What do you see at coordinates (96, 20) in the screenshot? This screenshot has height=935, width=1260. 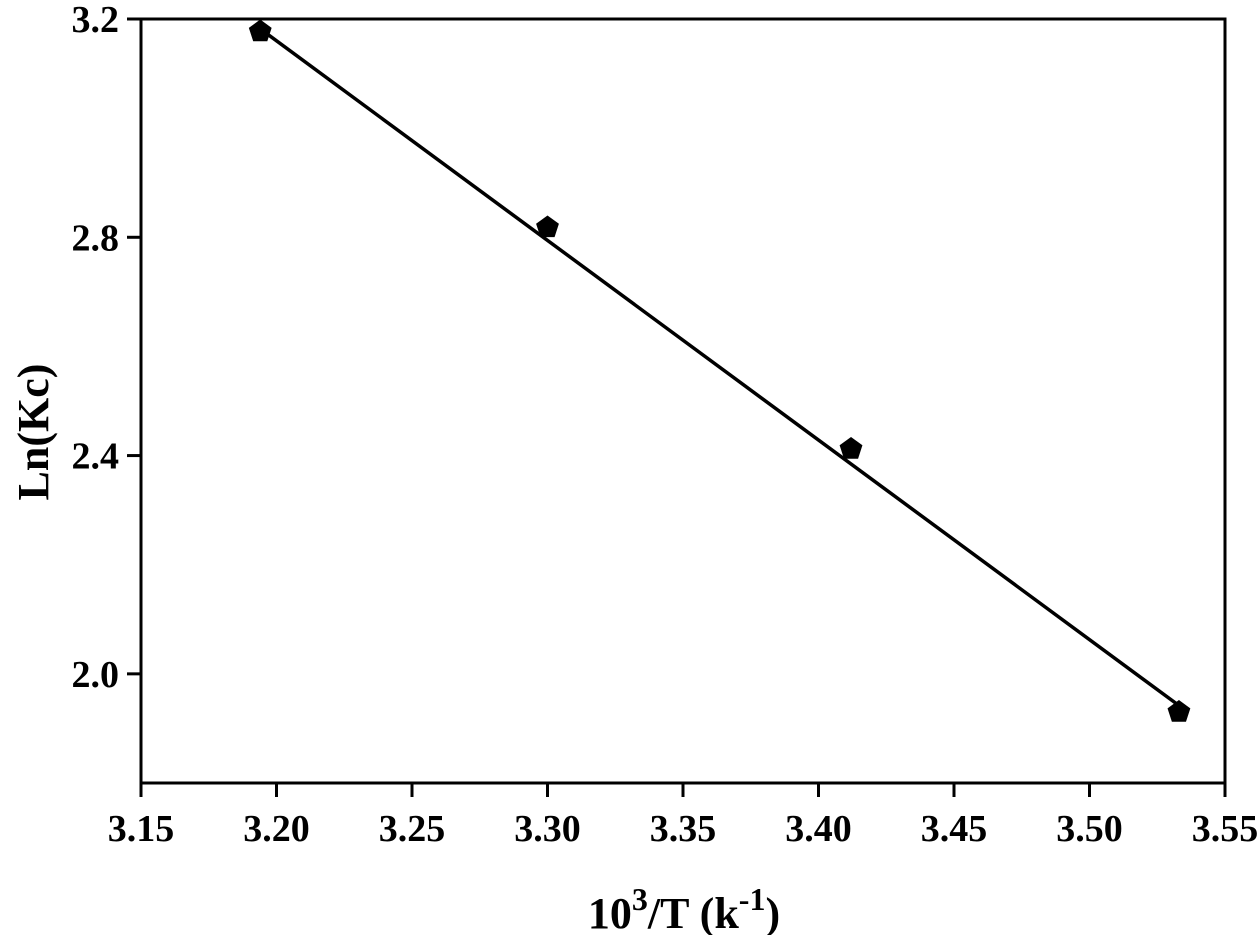 I see `y-tick-label: 3.2` at bounding box center [96, 20].